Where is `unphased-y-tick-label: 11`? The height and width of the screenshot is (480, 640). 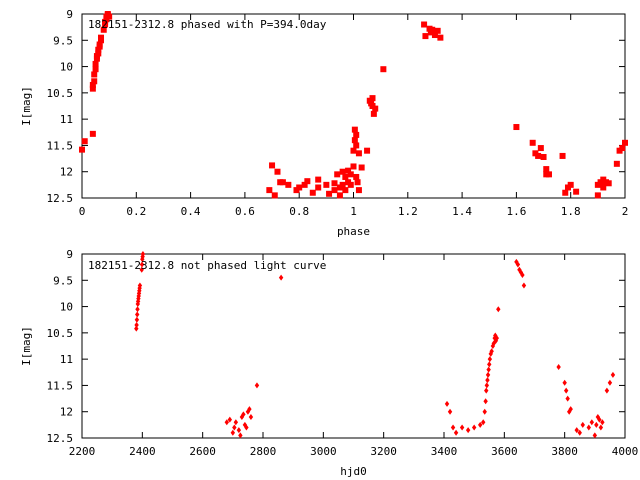 unphased-y-tick-label: 11 is located at coordinates (66, 359).